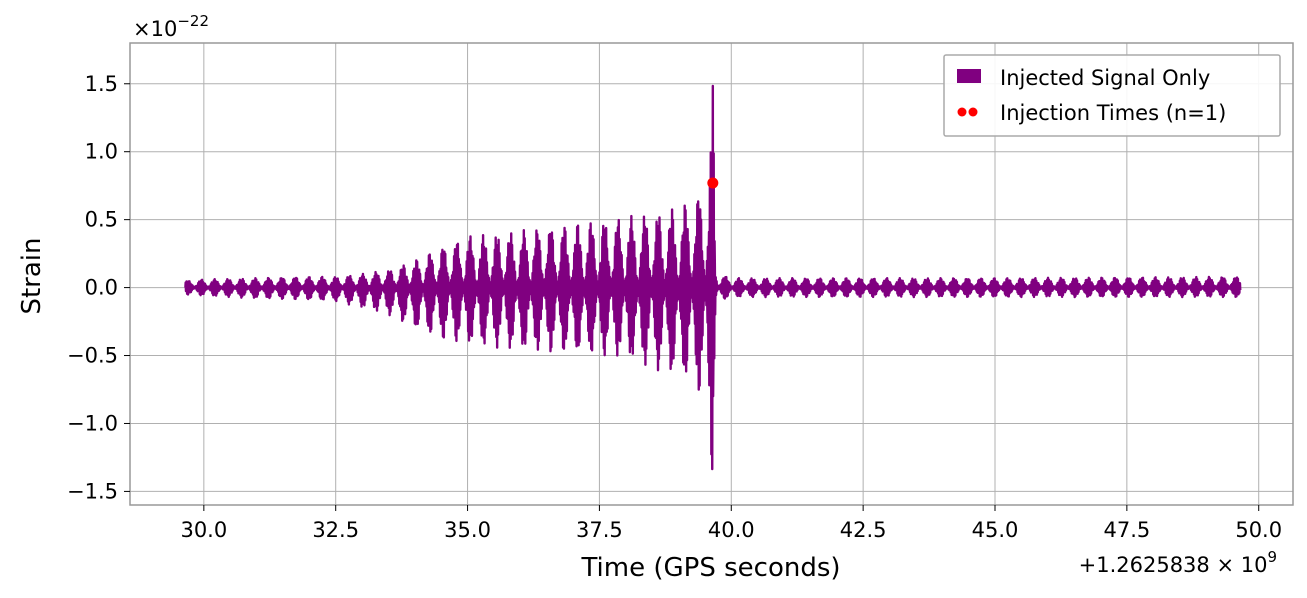 This screenshot has height=598, width=1307. Describe the element at coordinates (92, 423) in the screenshot. I see `y-tick-label: −1.0` at that location.